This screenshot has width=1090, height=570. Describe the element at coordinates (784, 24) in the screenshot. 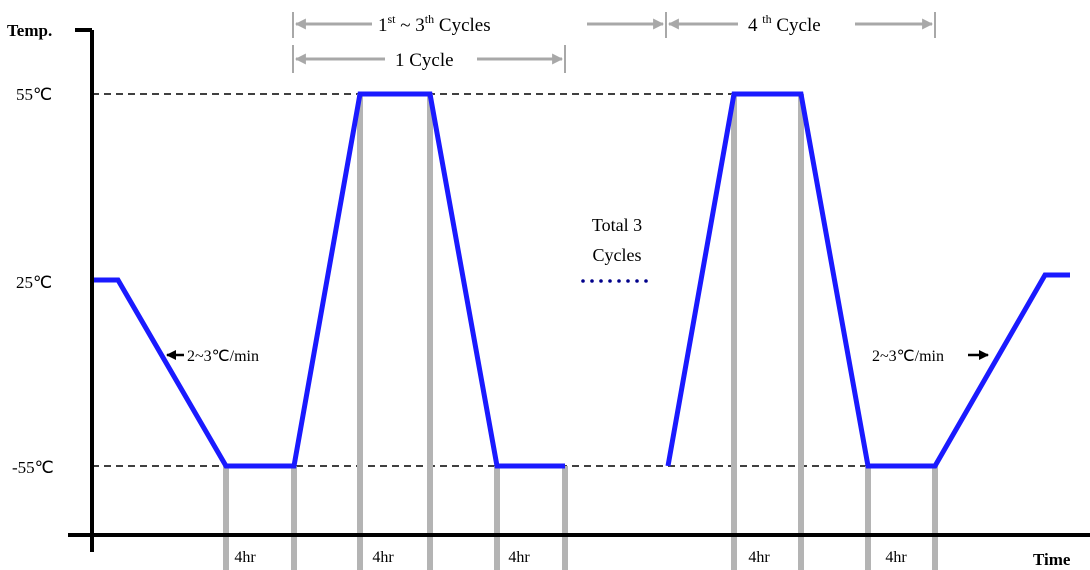

I see `fourth-cycle-label: 4 th Cycle` at that location.